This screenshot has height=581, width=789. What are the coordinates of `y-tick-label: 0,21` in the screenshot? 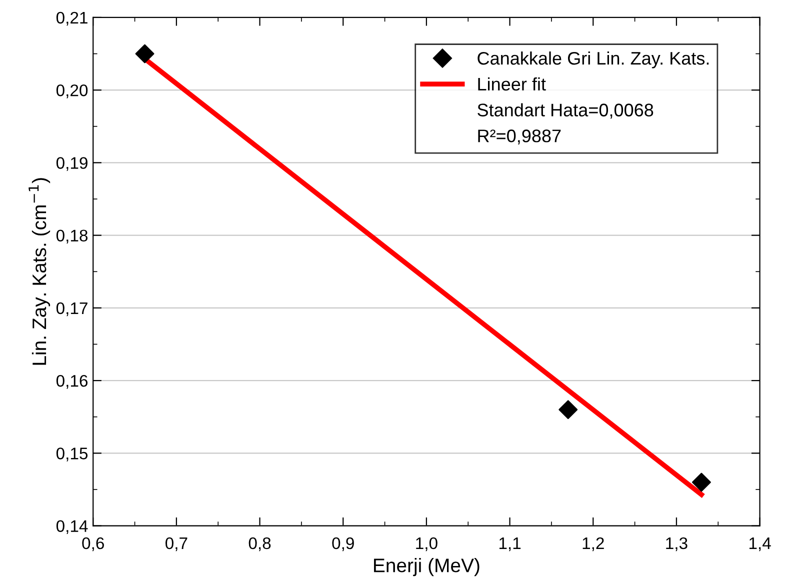 It's located at (72, 19).